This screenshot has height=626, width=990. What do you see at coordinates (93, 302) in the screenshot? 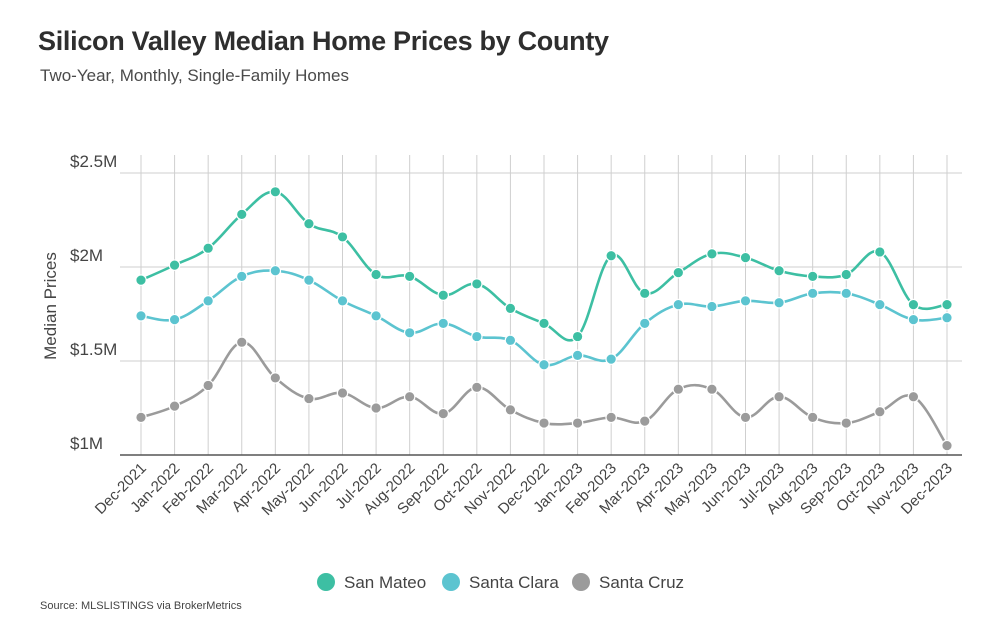
I see `y-axis-ticks: $1M $1.5M $2M $2.5M` at bounding box center [93, 302].